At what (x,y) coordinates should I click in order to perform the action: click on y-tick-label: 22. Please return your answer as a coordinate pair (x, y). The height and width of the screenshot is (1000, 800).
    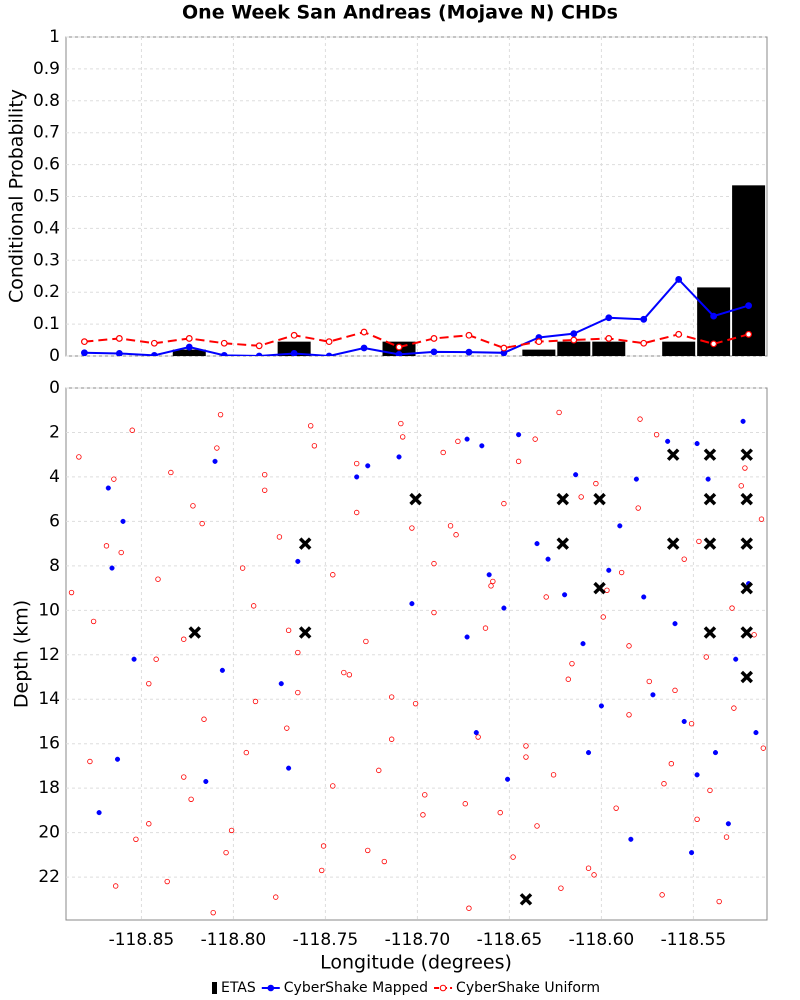
    Looking at the image, I should click on (49, 877).